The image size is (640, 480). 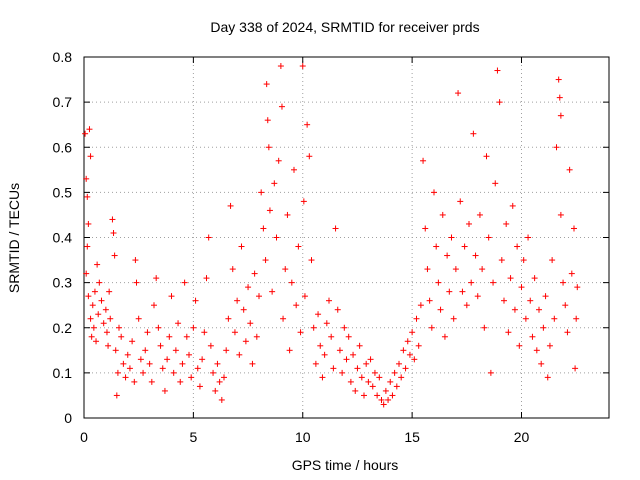 I want to click on y-tick-label: 0.2, so click(x=63, y=328).